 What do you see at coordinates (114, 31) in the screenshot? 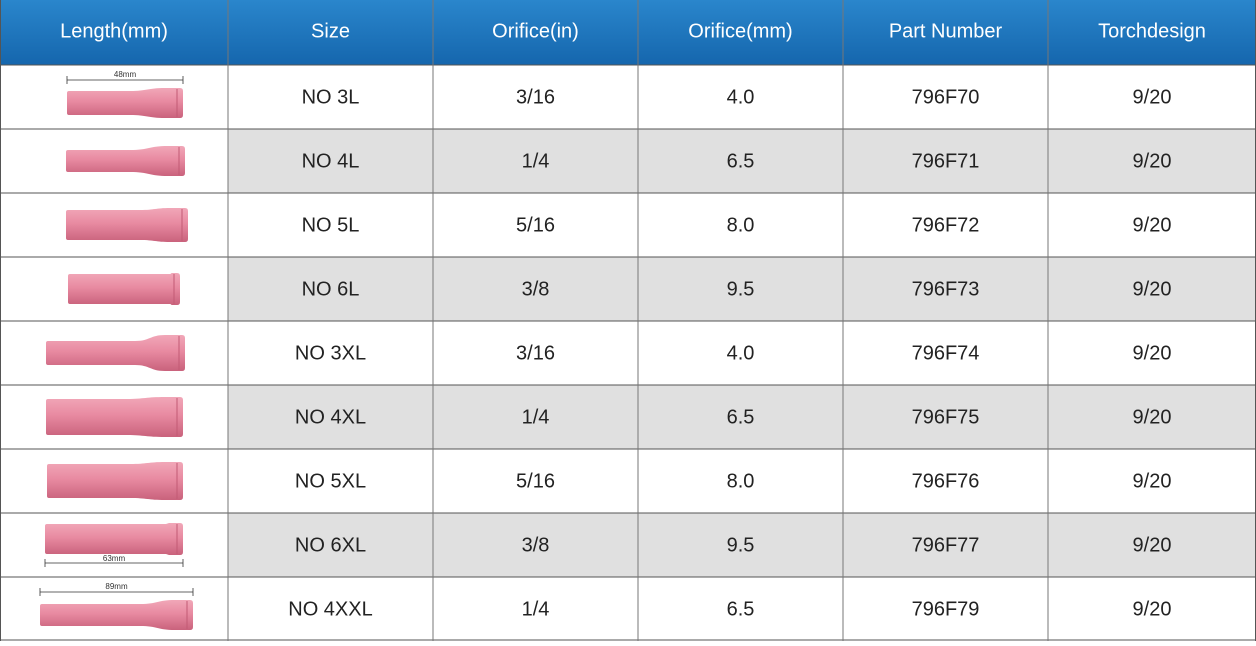
I see `header-cell: Length(mm)` at bounding box center [114, 31].